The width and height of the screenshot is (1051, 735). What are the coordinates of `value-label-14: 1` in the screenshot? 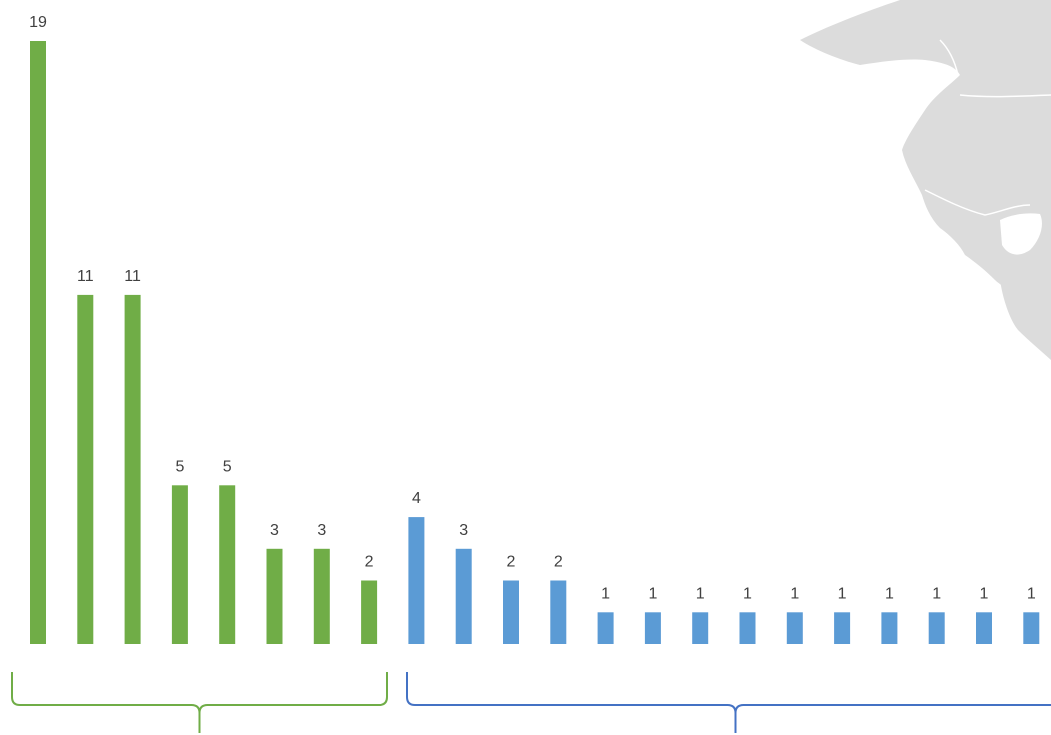 It's located at (652, 593).